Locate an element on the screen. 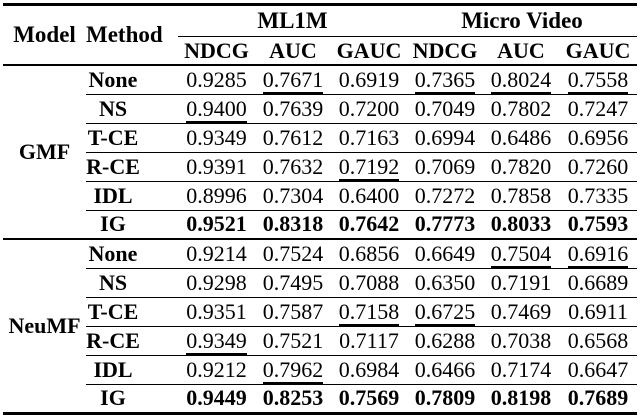 The image size is (640, 418). metric-value: 0.8033 is located at coordinates (521, 224).